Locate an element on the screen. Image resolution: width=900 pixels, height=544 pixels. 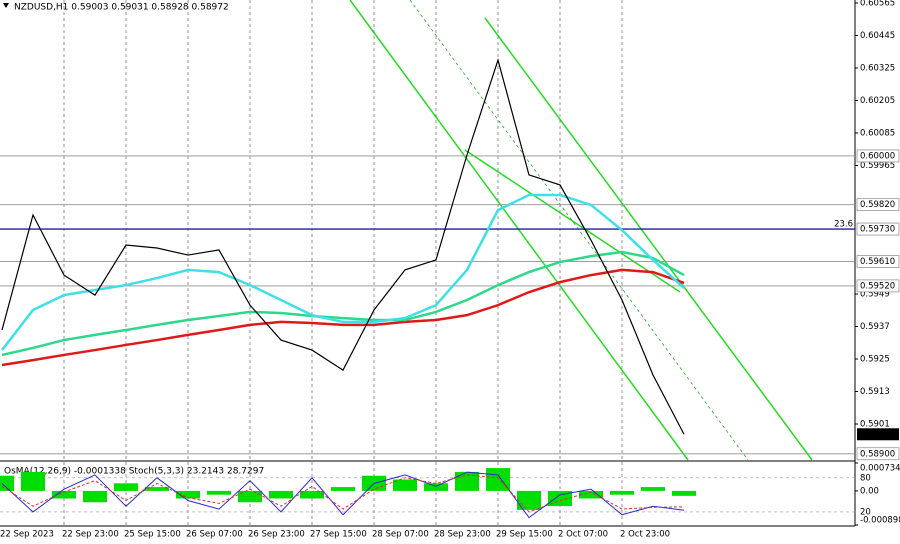
x-tick-label: 28 Sep 07:00 is located at coordinates (400, 535).